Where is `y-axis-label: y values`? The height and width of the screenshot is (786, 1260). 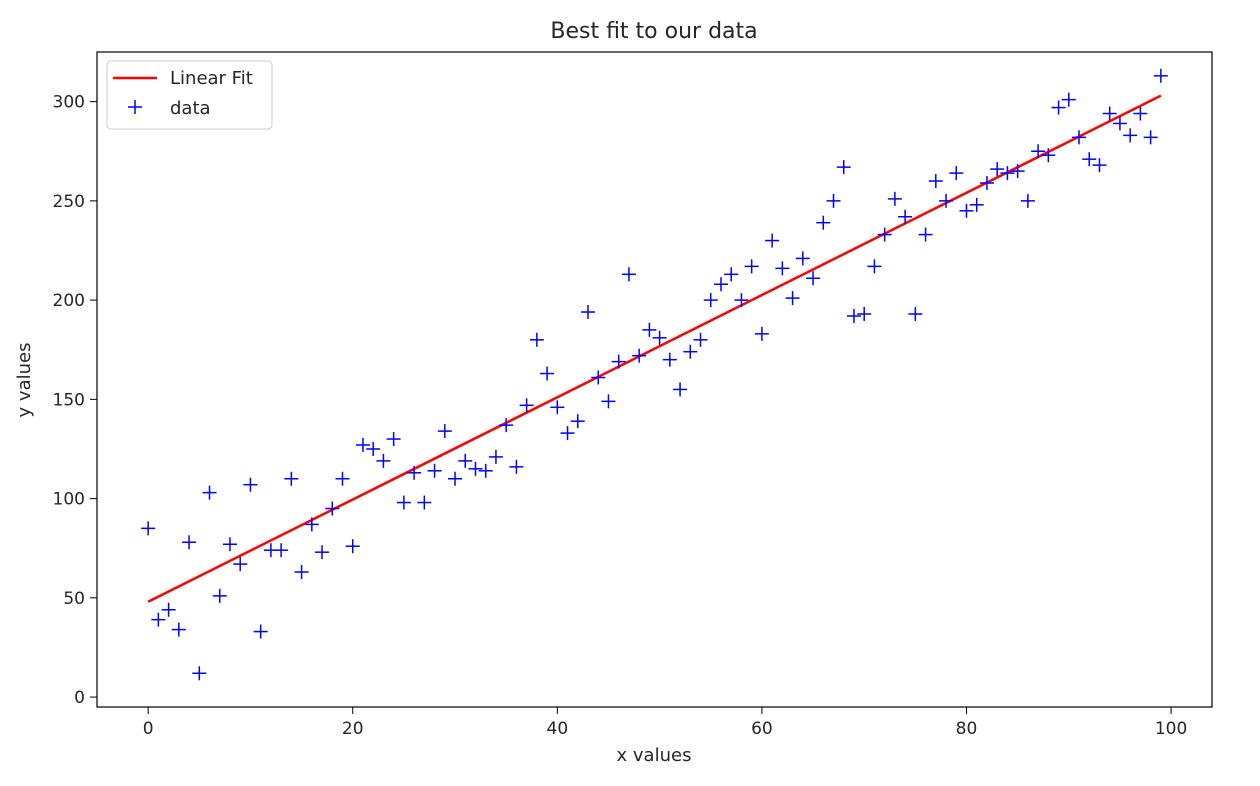
y-axis-label: y values is located at coordinates (24, 380).